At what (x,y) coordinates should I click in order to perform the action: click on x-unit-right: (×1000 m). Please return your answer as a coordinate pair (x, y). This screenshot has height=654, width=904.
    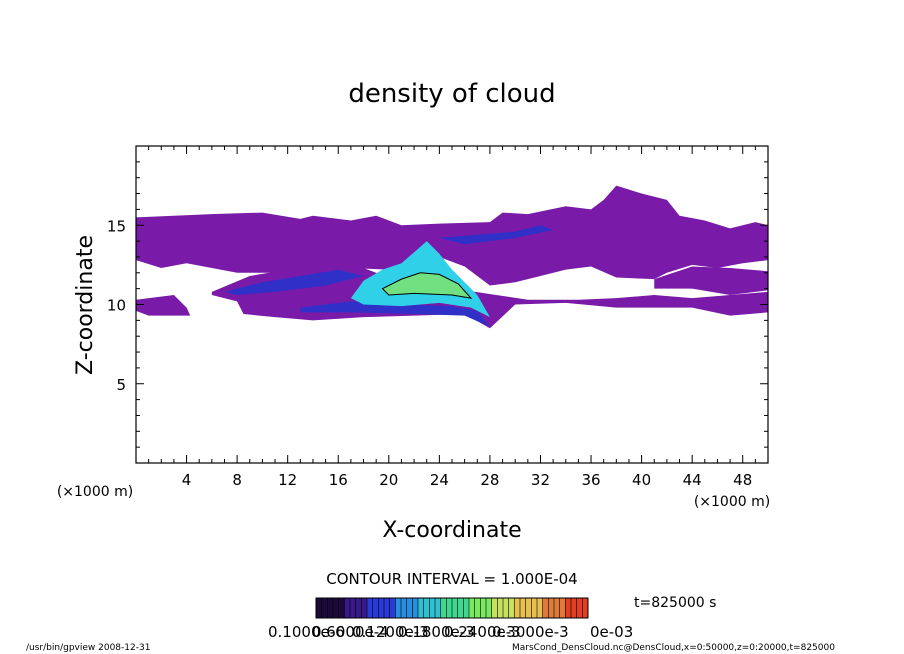
    Looking at the image, I should click on (732, 502).